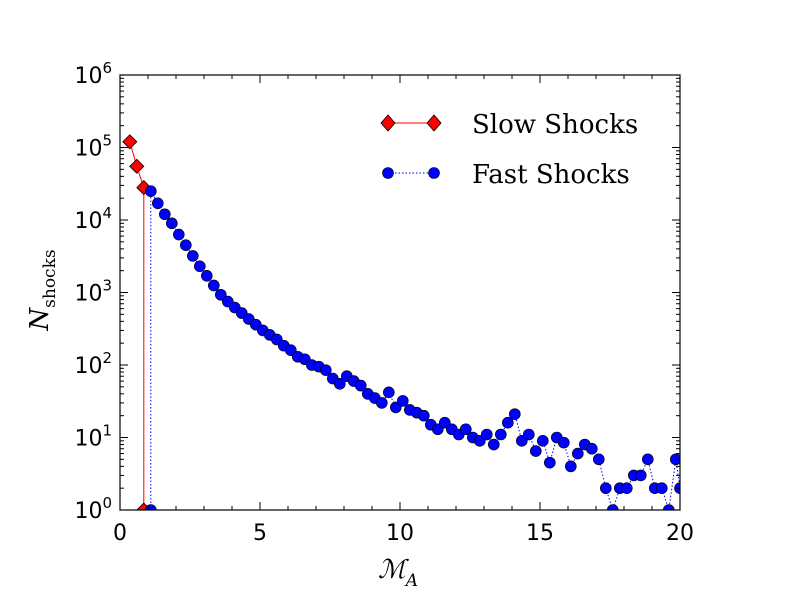 The width and height of the screenshot is (800, 605). What do you see at coordinates (93, 292) in the screenshot?
I see `y-tick-label: 10³` at bounding box center [93, 292].